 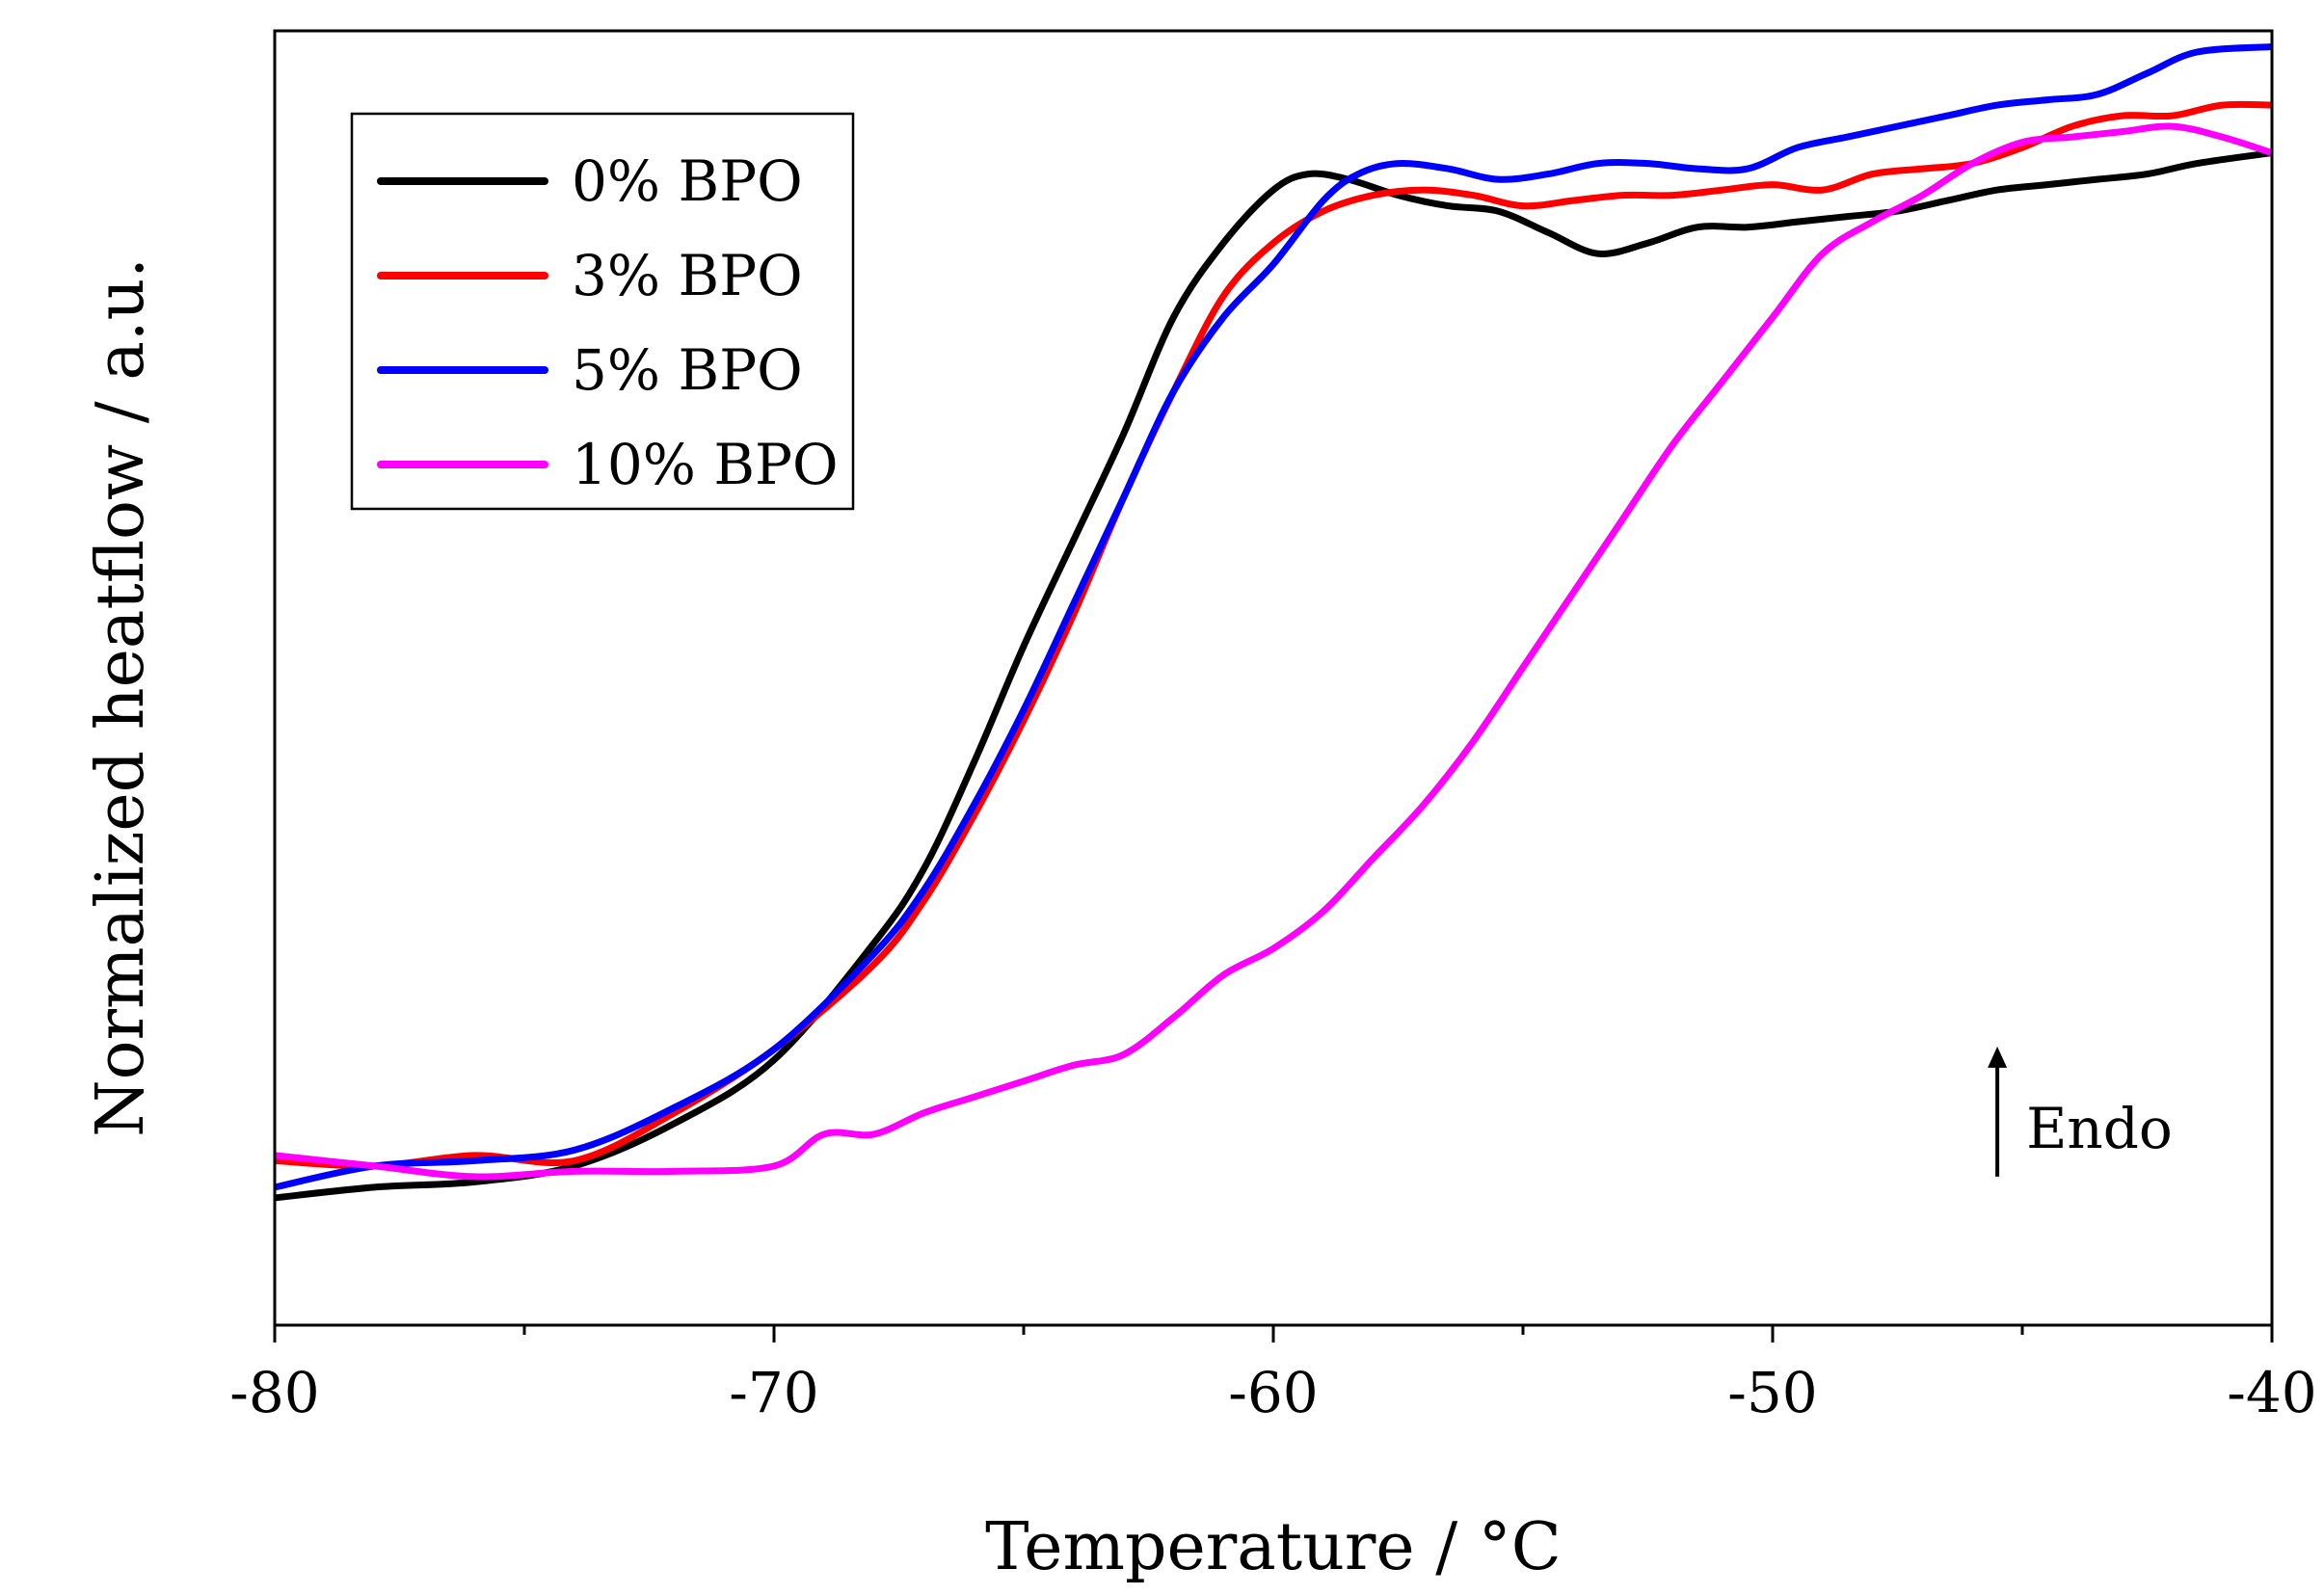 What do you see at coordinates (687, 181) in the screenshot?
I see `legend-label-0pct-bpo: 0% BPO` at bounding box center [687, 181].